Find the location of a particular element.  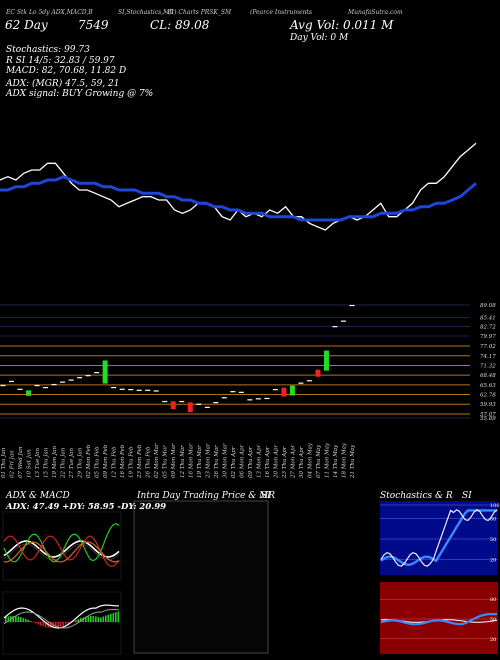

price-axis-label: 82.72 is located at coordinates (488, 328).